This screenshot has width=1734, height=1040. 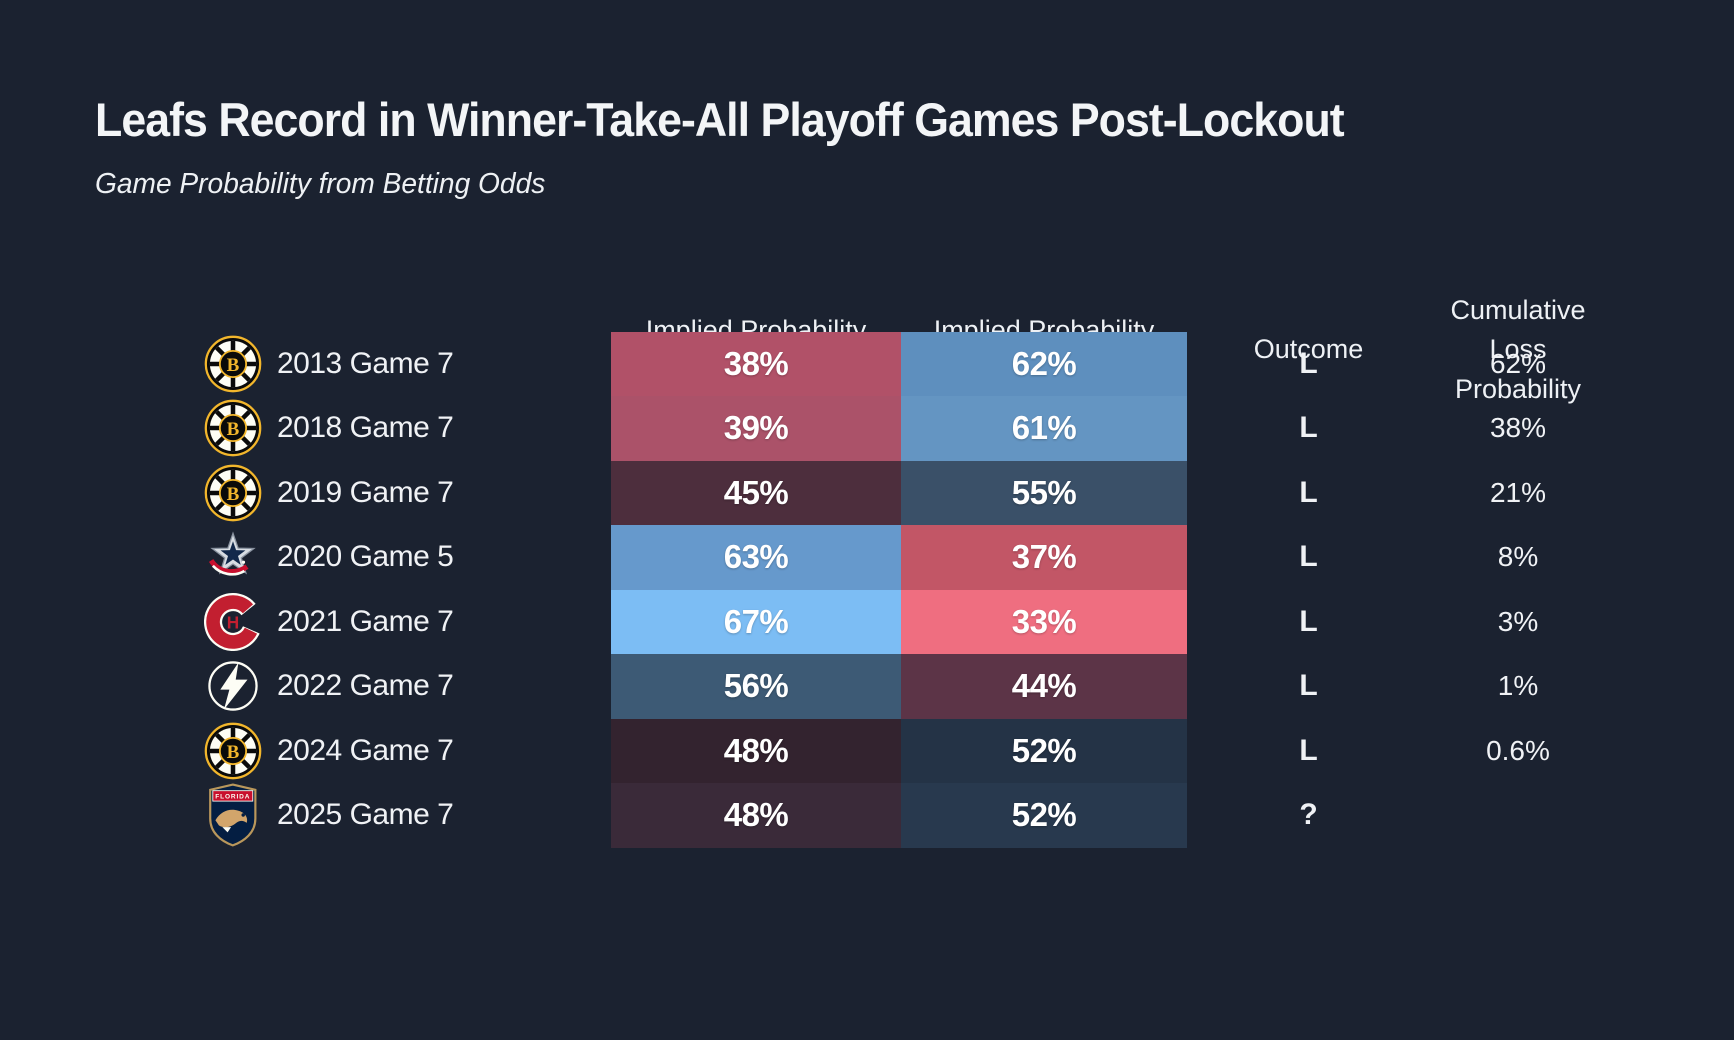 What do you see at coordinates (1518, 686) in the screenshot?
I see `cumulative-cell: 1%` at bounding box center [1518, 686].